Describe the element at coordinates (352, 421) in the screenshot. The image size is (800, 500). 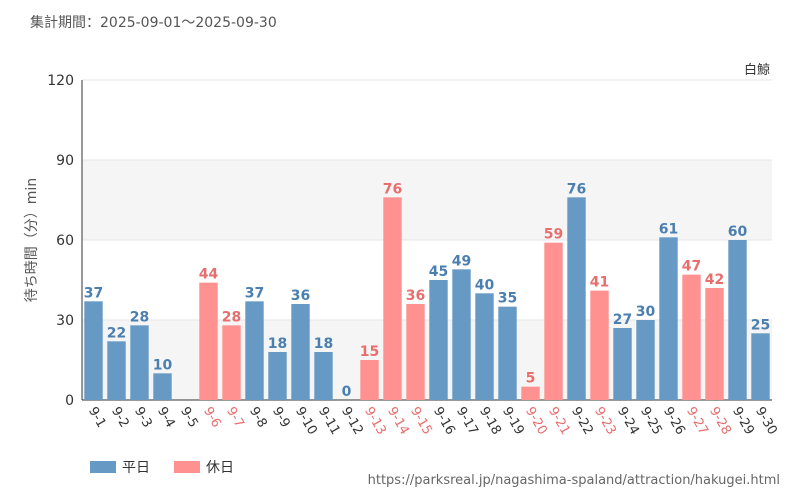
I see `x-tick-label-9-12: 9-12` at that location.